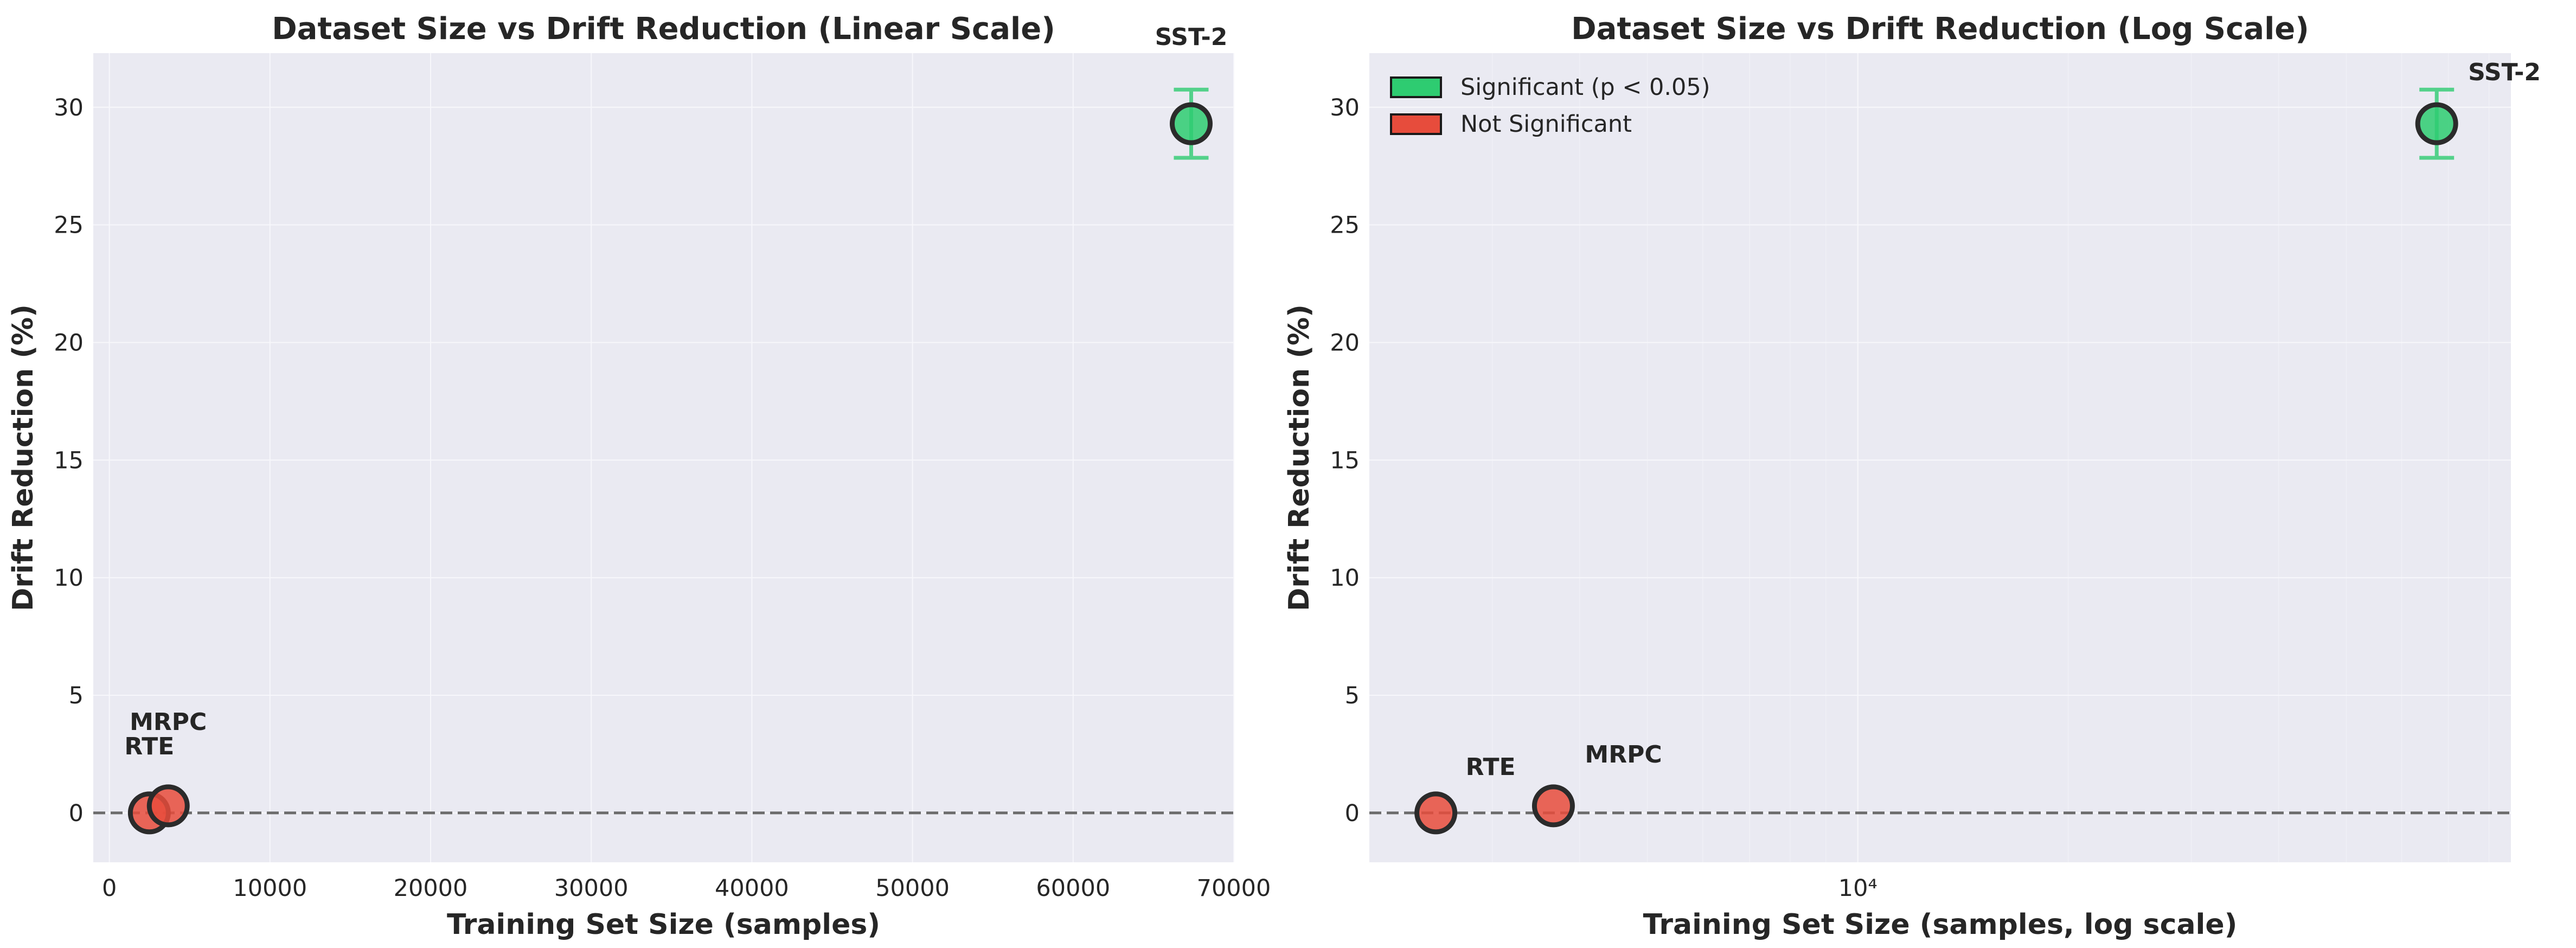  I want to click on x-axis-label: Training Set Size (samples, log scale), so click(1940, 924).